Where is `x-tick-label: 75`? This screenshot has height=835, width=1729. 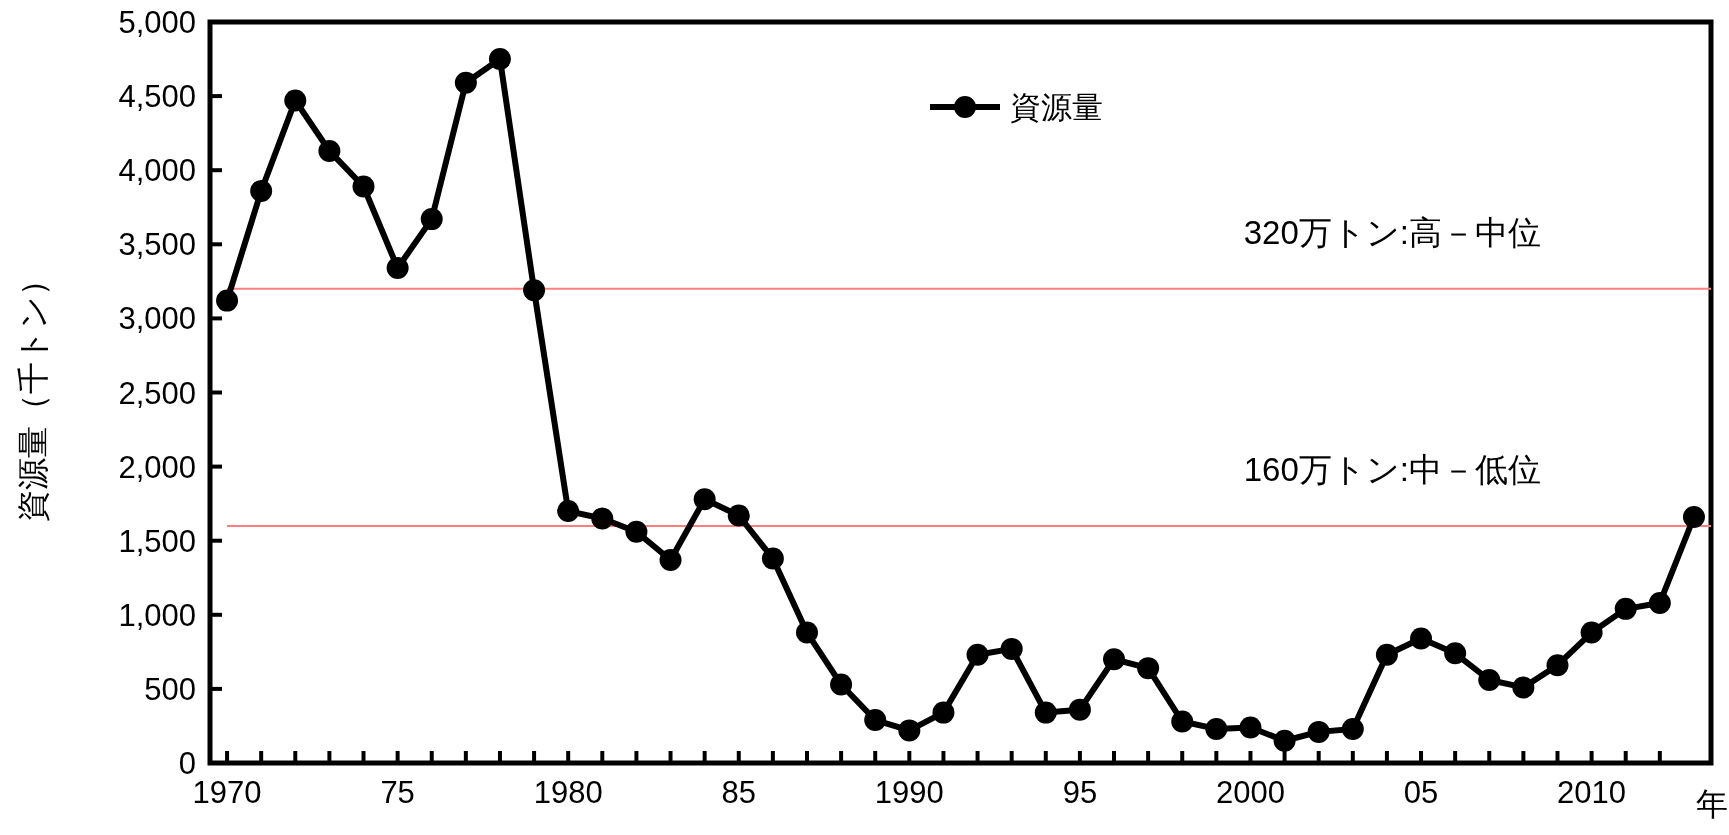
x-tick-label: 75 is located at coordinates (397, 792).